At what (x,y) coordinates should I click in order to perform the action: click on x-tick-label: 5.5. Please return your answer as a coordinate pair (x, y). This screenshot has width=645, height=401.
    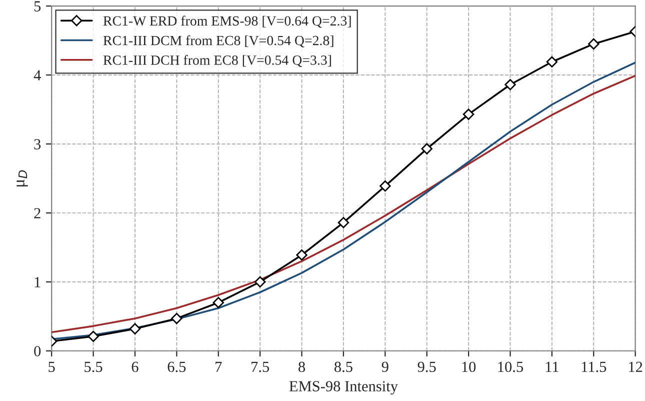
    Looking at the image, I should click on (93, 367).